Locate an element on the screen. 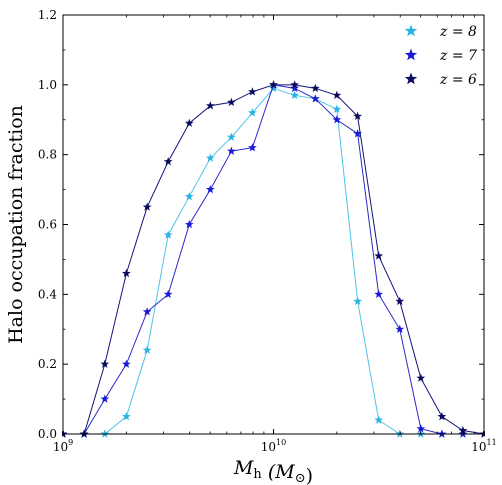 Image resolution: width=502 pixels, height=485 pixels. legend-label: z = 7 is located at coordinates (458, 56).